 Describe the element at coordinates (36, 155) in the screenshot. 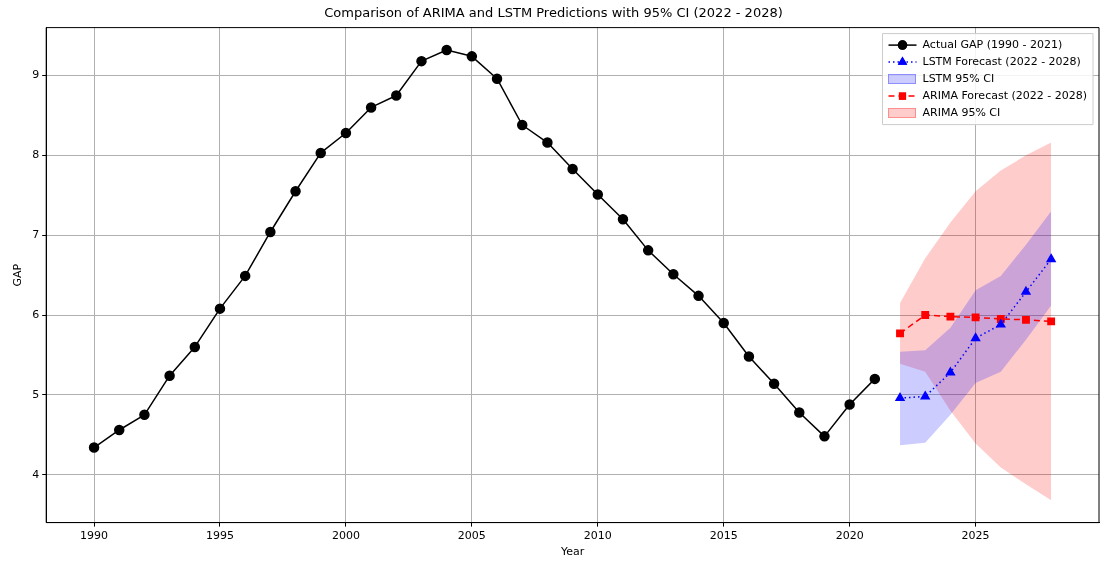

I see `y-tick-label: 8` at that location.